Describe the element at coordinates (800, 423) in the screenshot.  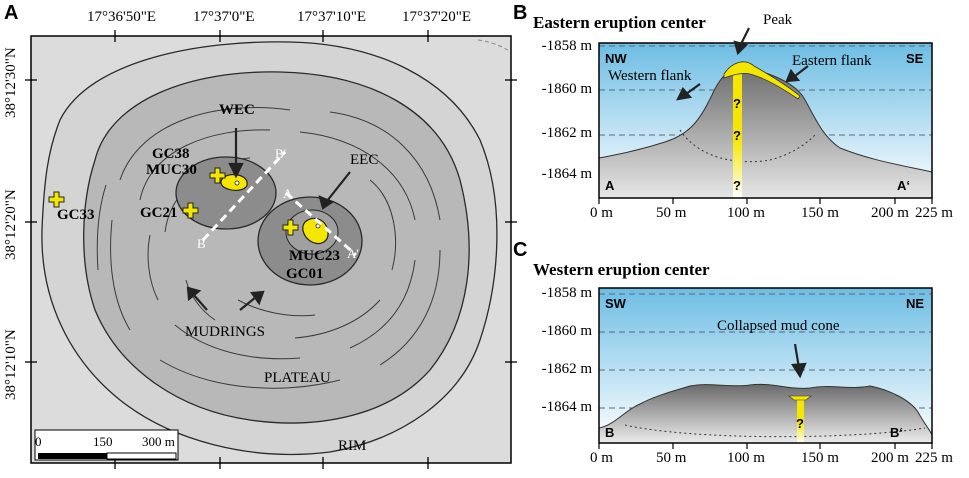
I see `qmark-c-1: ?` at that location.